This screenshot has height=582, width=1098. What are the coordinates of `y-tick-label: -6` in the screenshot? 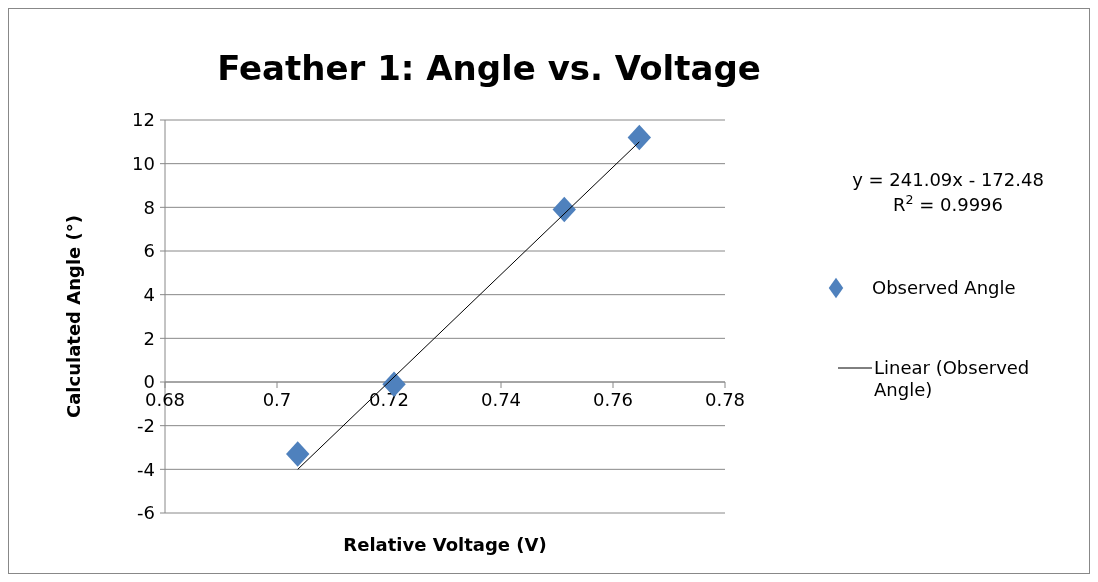 It's located at (146, 513).